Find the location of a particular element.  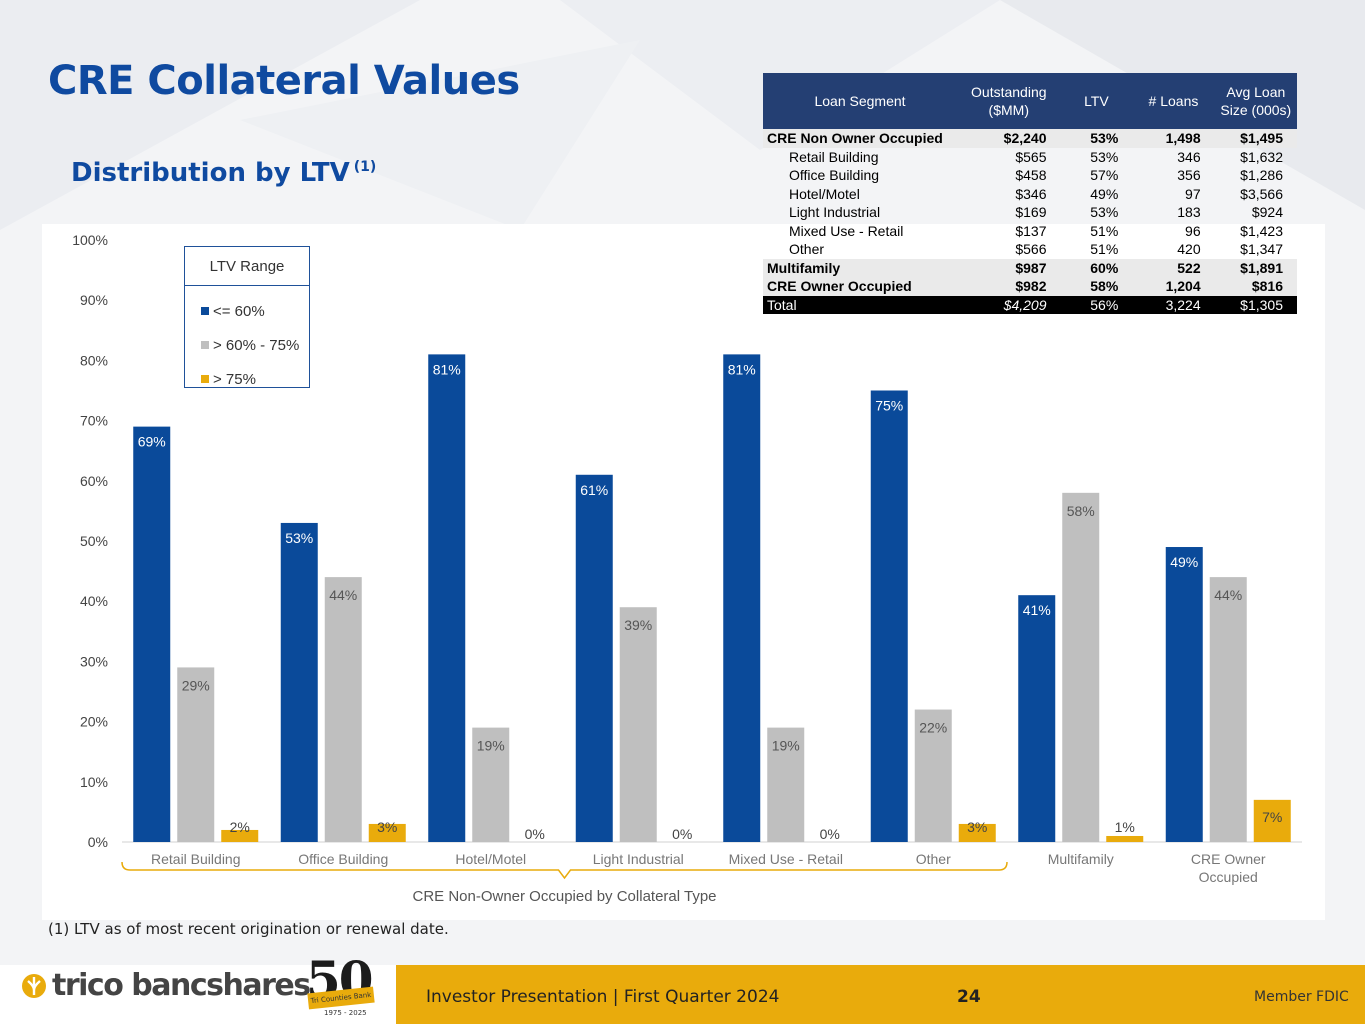

table-cell-value: $1,305 is located at coordinates (1255, 304).